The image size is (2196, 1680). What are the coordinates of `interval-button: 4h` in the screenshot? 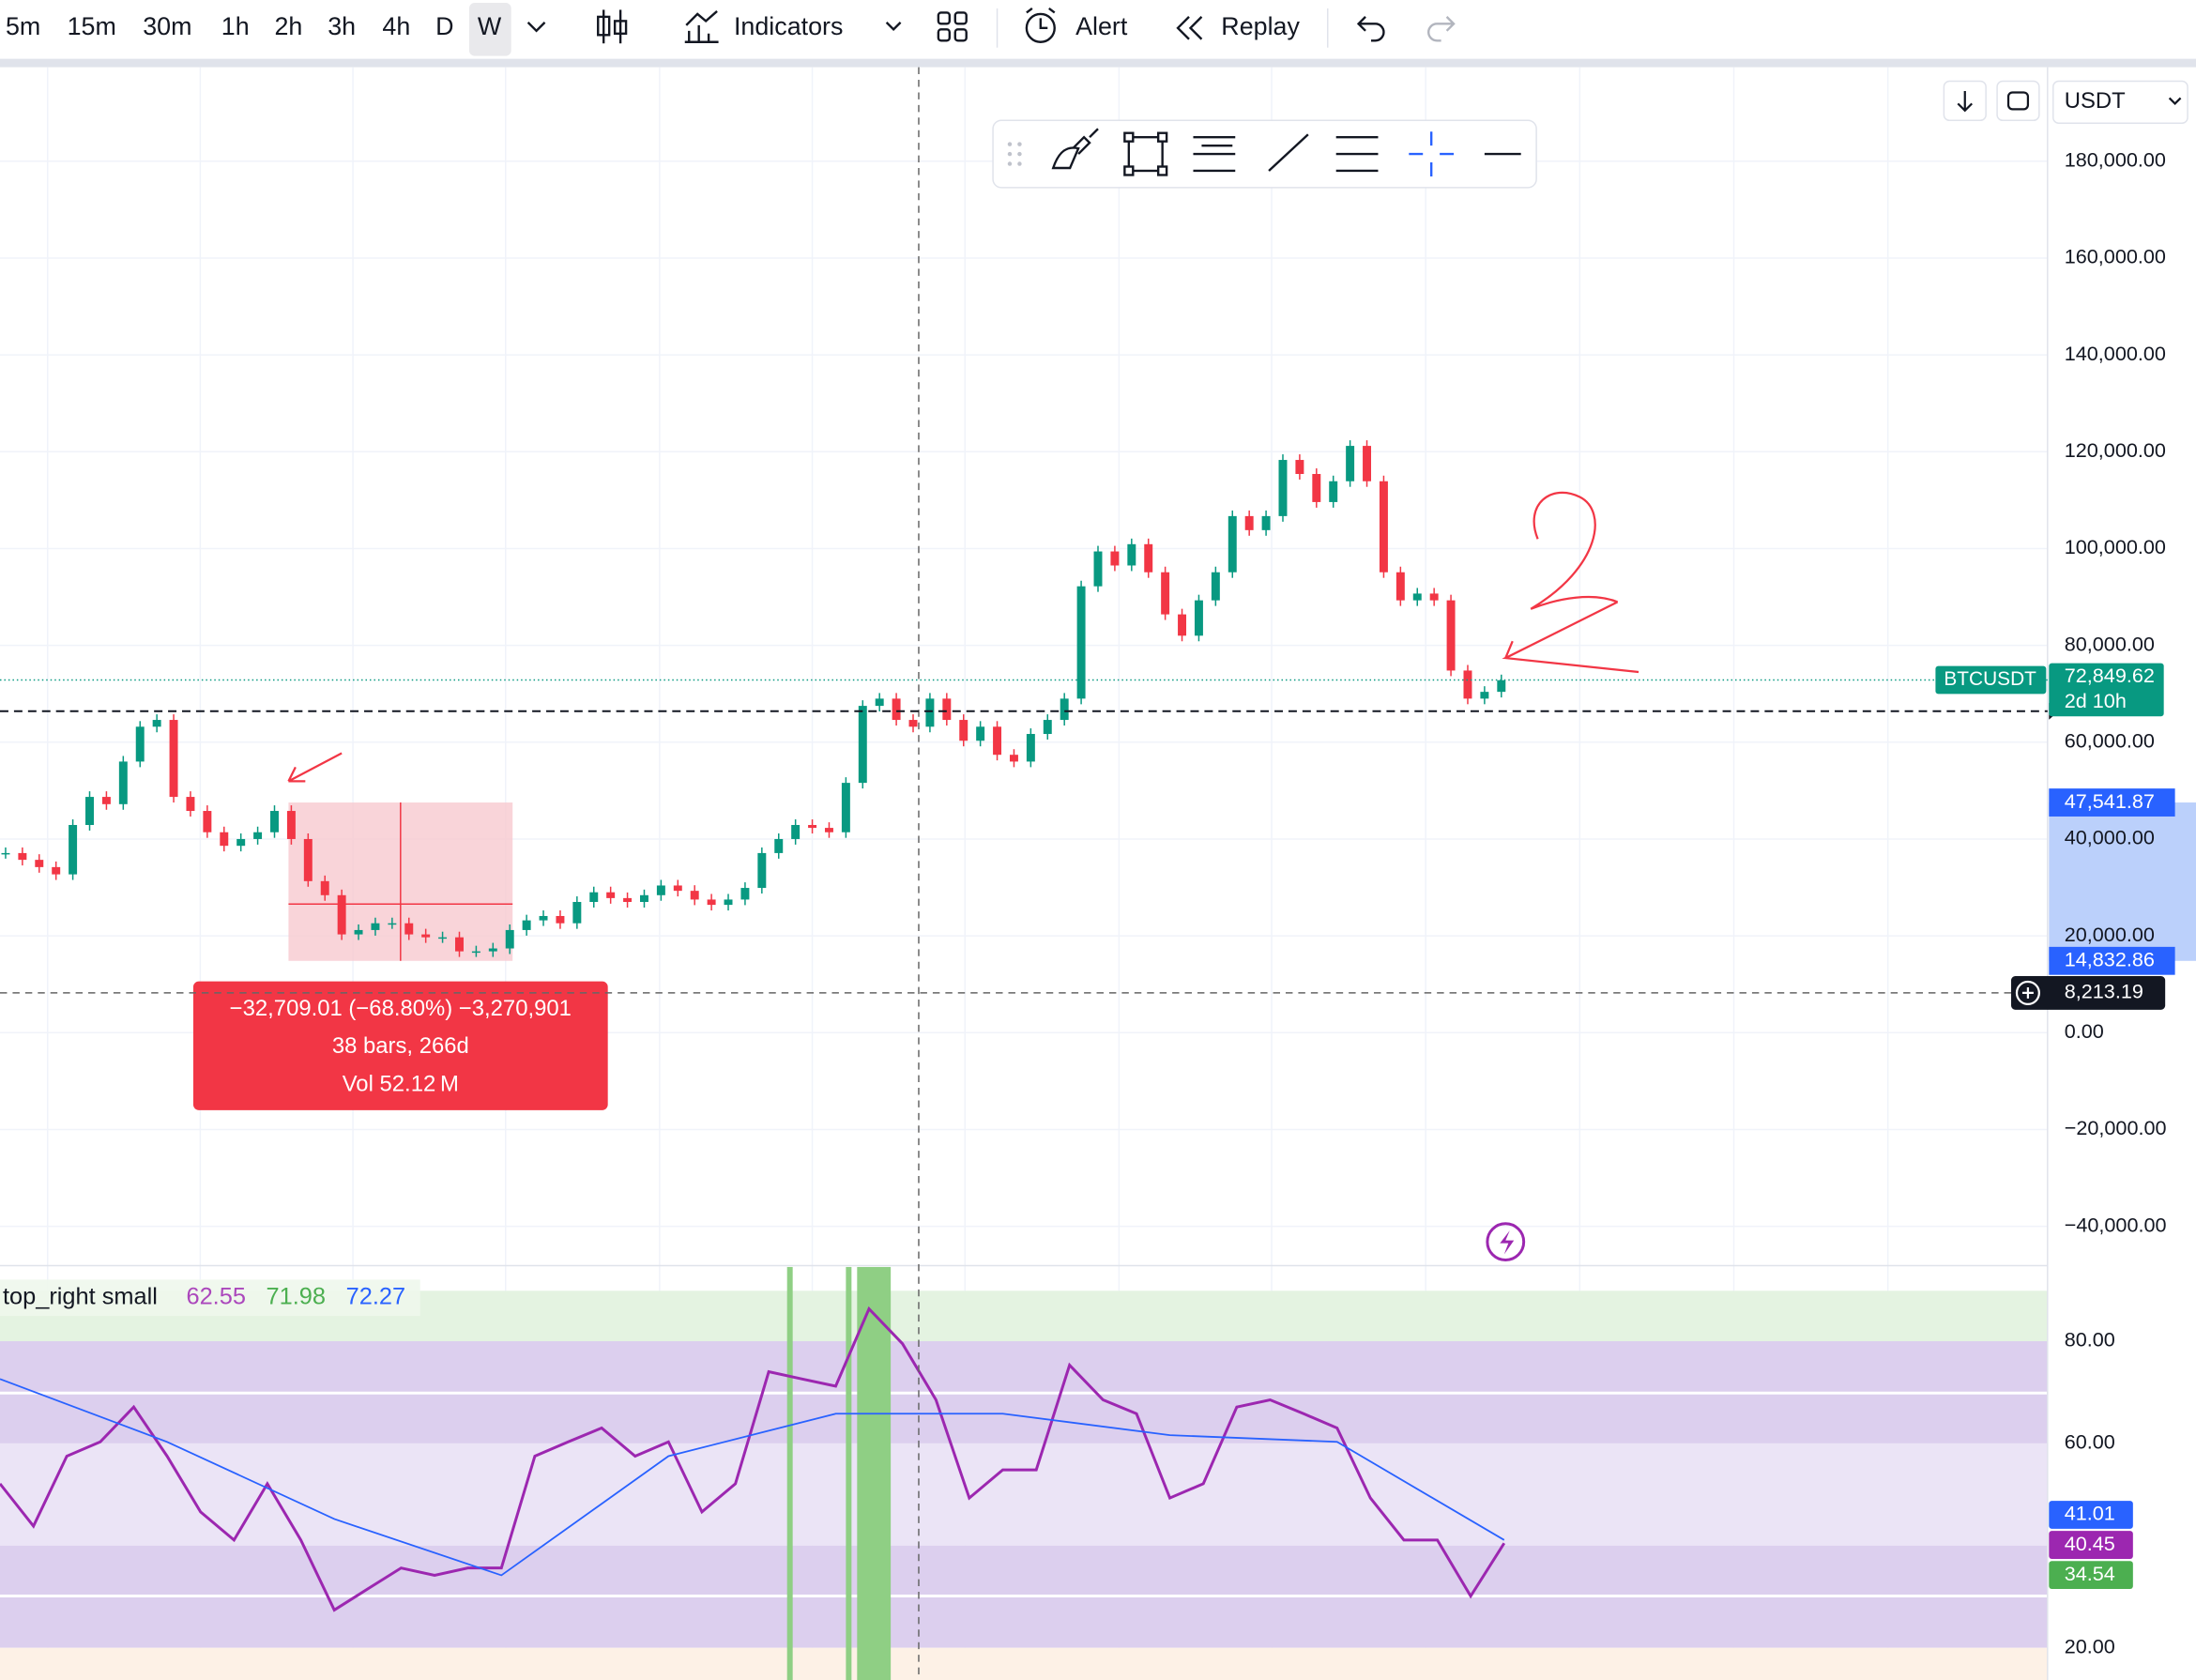 It's located at (396, 26).